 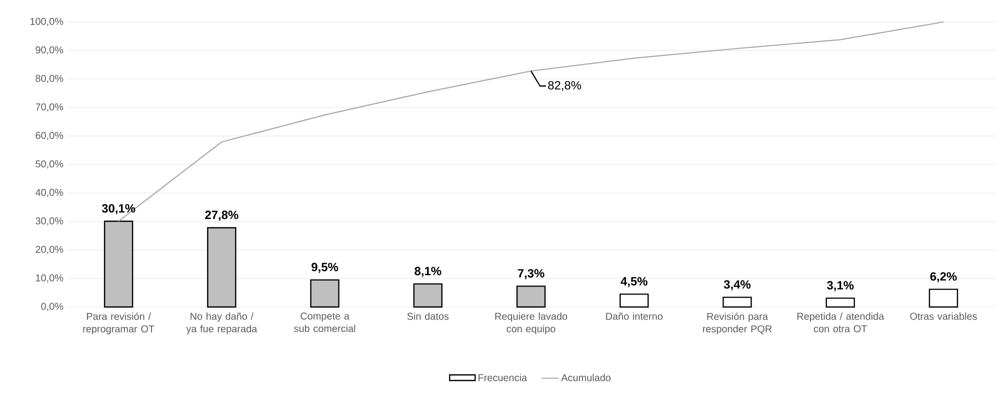 I want to click on y-tick-label: 30,0%, so click(x=50, y=221).